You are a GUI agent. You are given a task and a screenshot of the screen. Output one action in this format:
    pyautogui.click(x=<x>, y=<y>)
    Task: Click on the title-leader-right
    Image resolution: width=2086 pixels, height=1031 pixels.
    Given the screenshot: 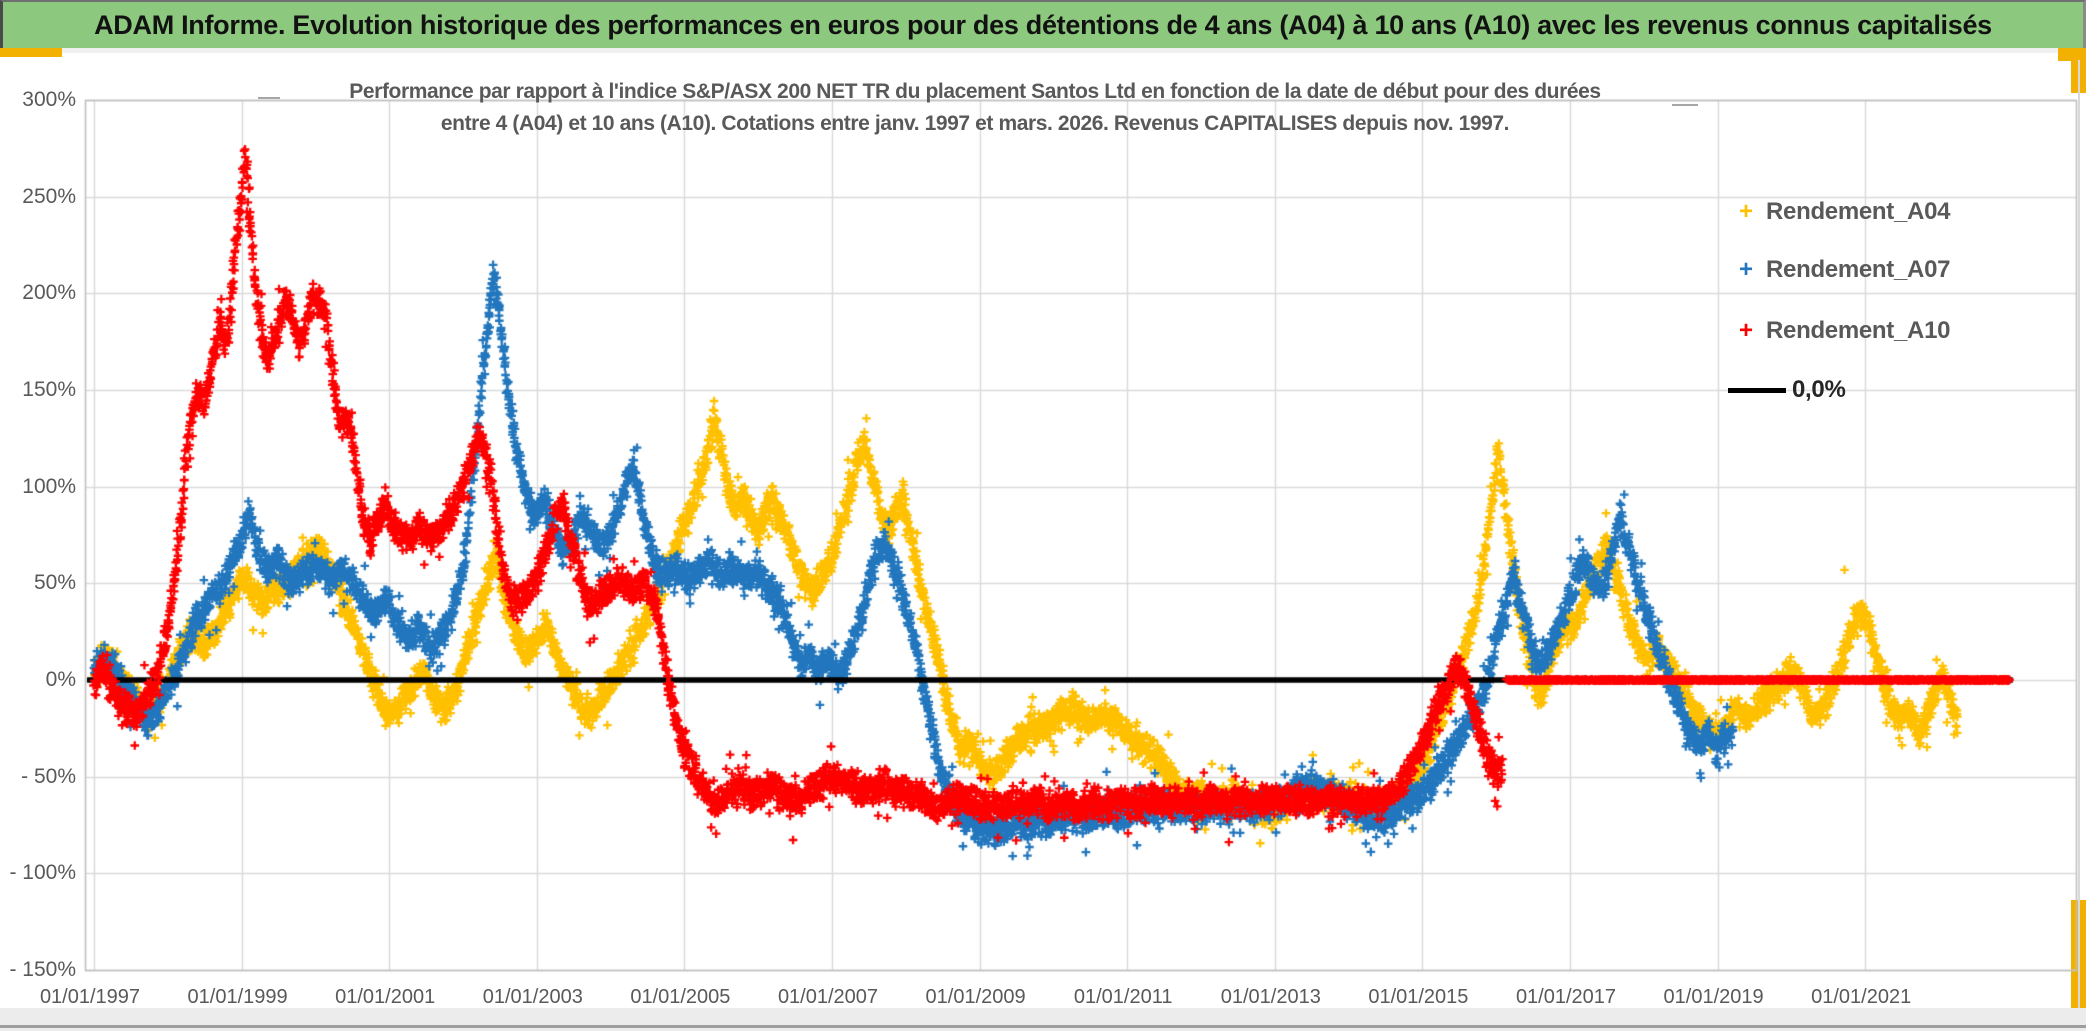 What is the action you would take?
    pyautogui.click(x=1685, y=105)
    